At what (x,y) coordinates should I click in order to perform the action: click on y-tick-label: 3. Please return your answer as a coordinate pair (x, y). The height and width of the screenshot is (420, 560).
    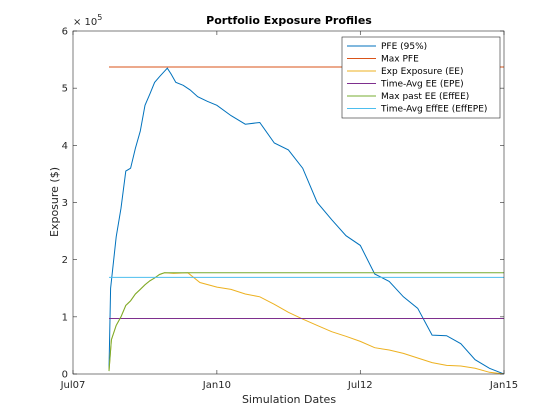
    Looking at the image, I should click on (65, 203).